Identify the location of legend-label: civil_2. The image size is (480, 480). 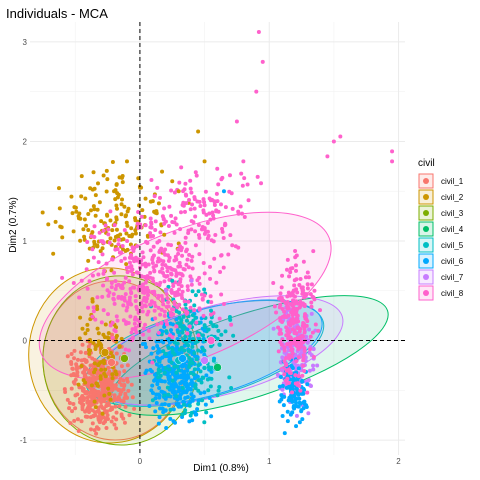
(452, 197).